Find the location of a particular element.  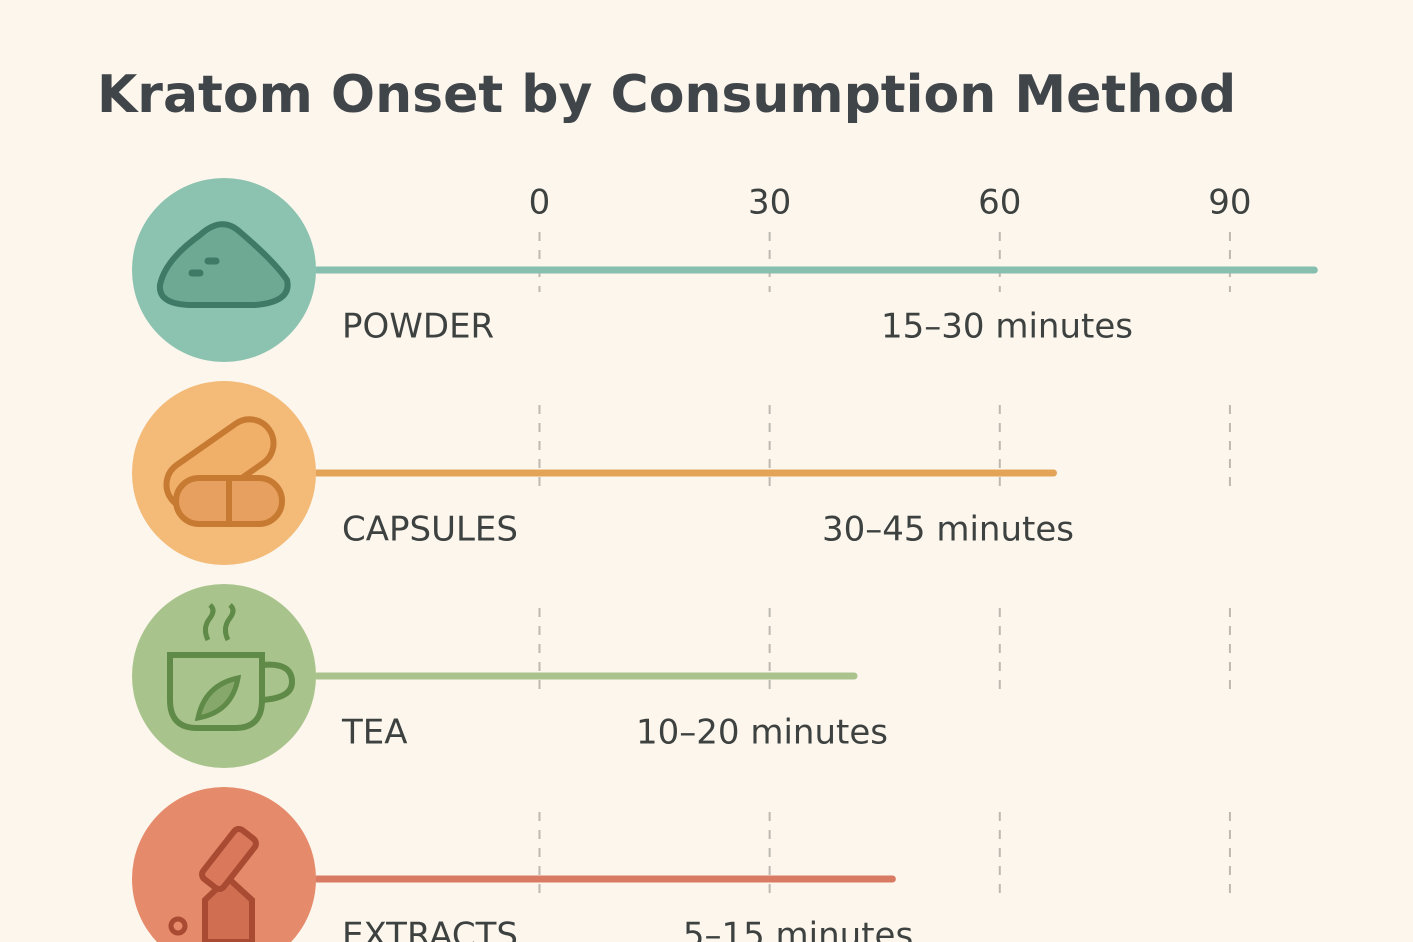

tea-icon-leaf is located at coordinates (218, 698).